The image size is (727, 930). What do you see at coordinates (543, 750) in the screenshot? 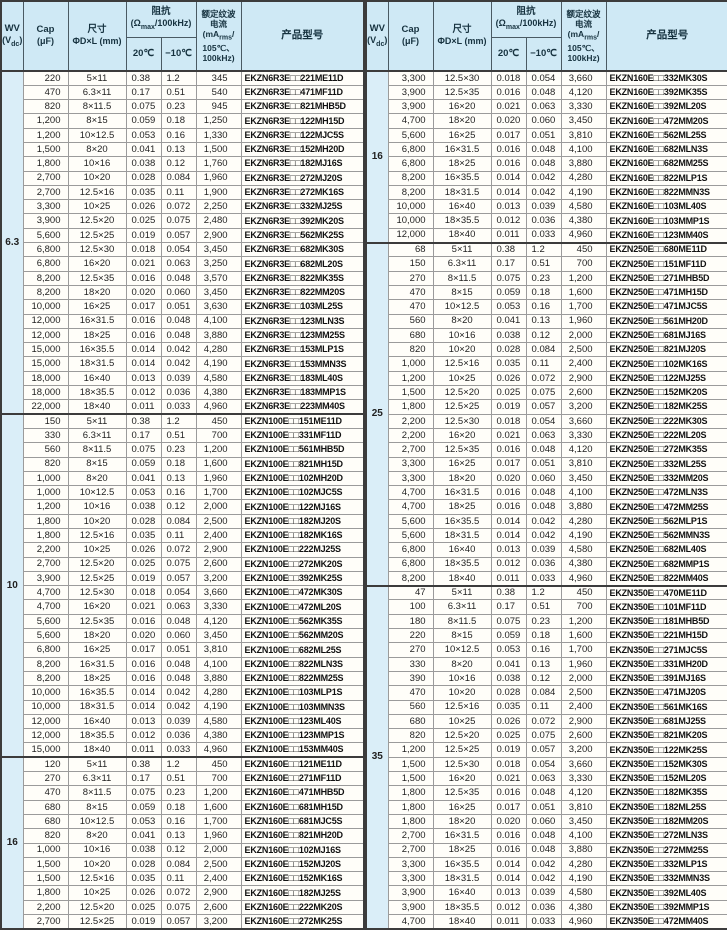
I see `impedance-minus10c-value: 0.057` at bounding box center [543, 750].